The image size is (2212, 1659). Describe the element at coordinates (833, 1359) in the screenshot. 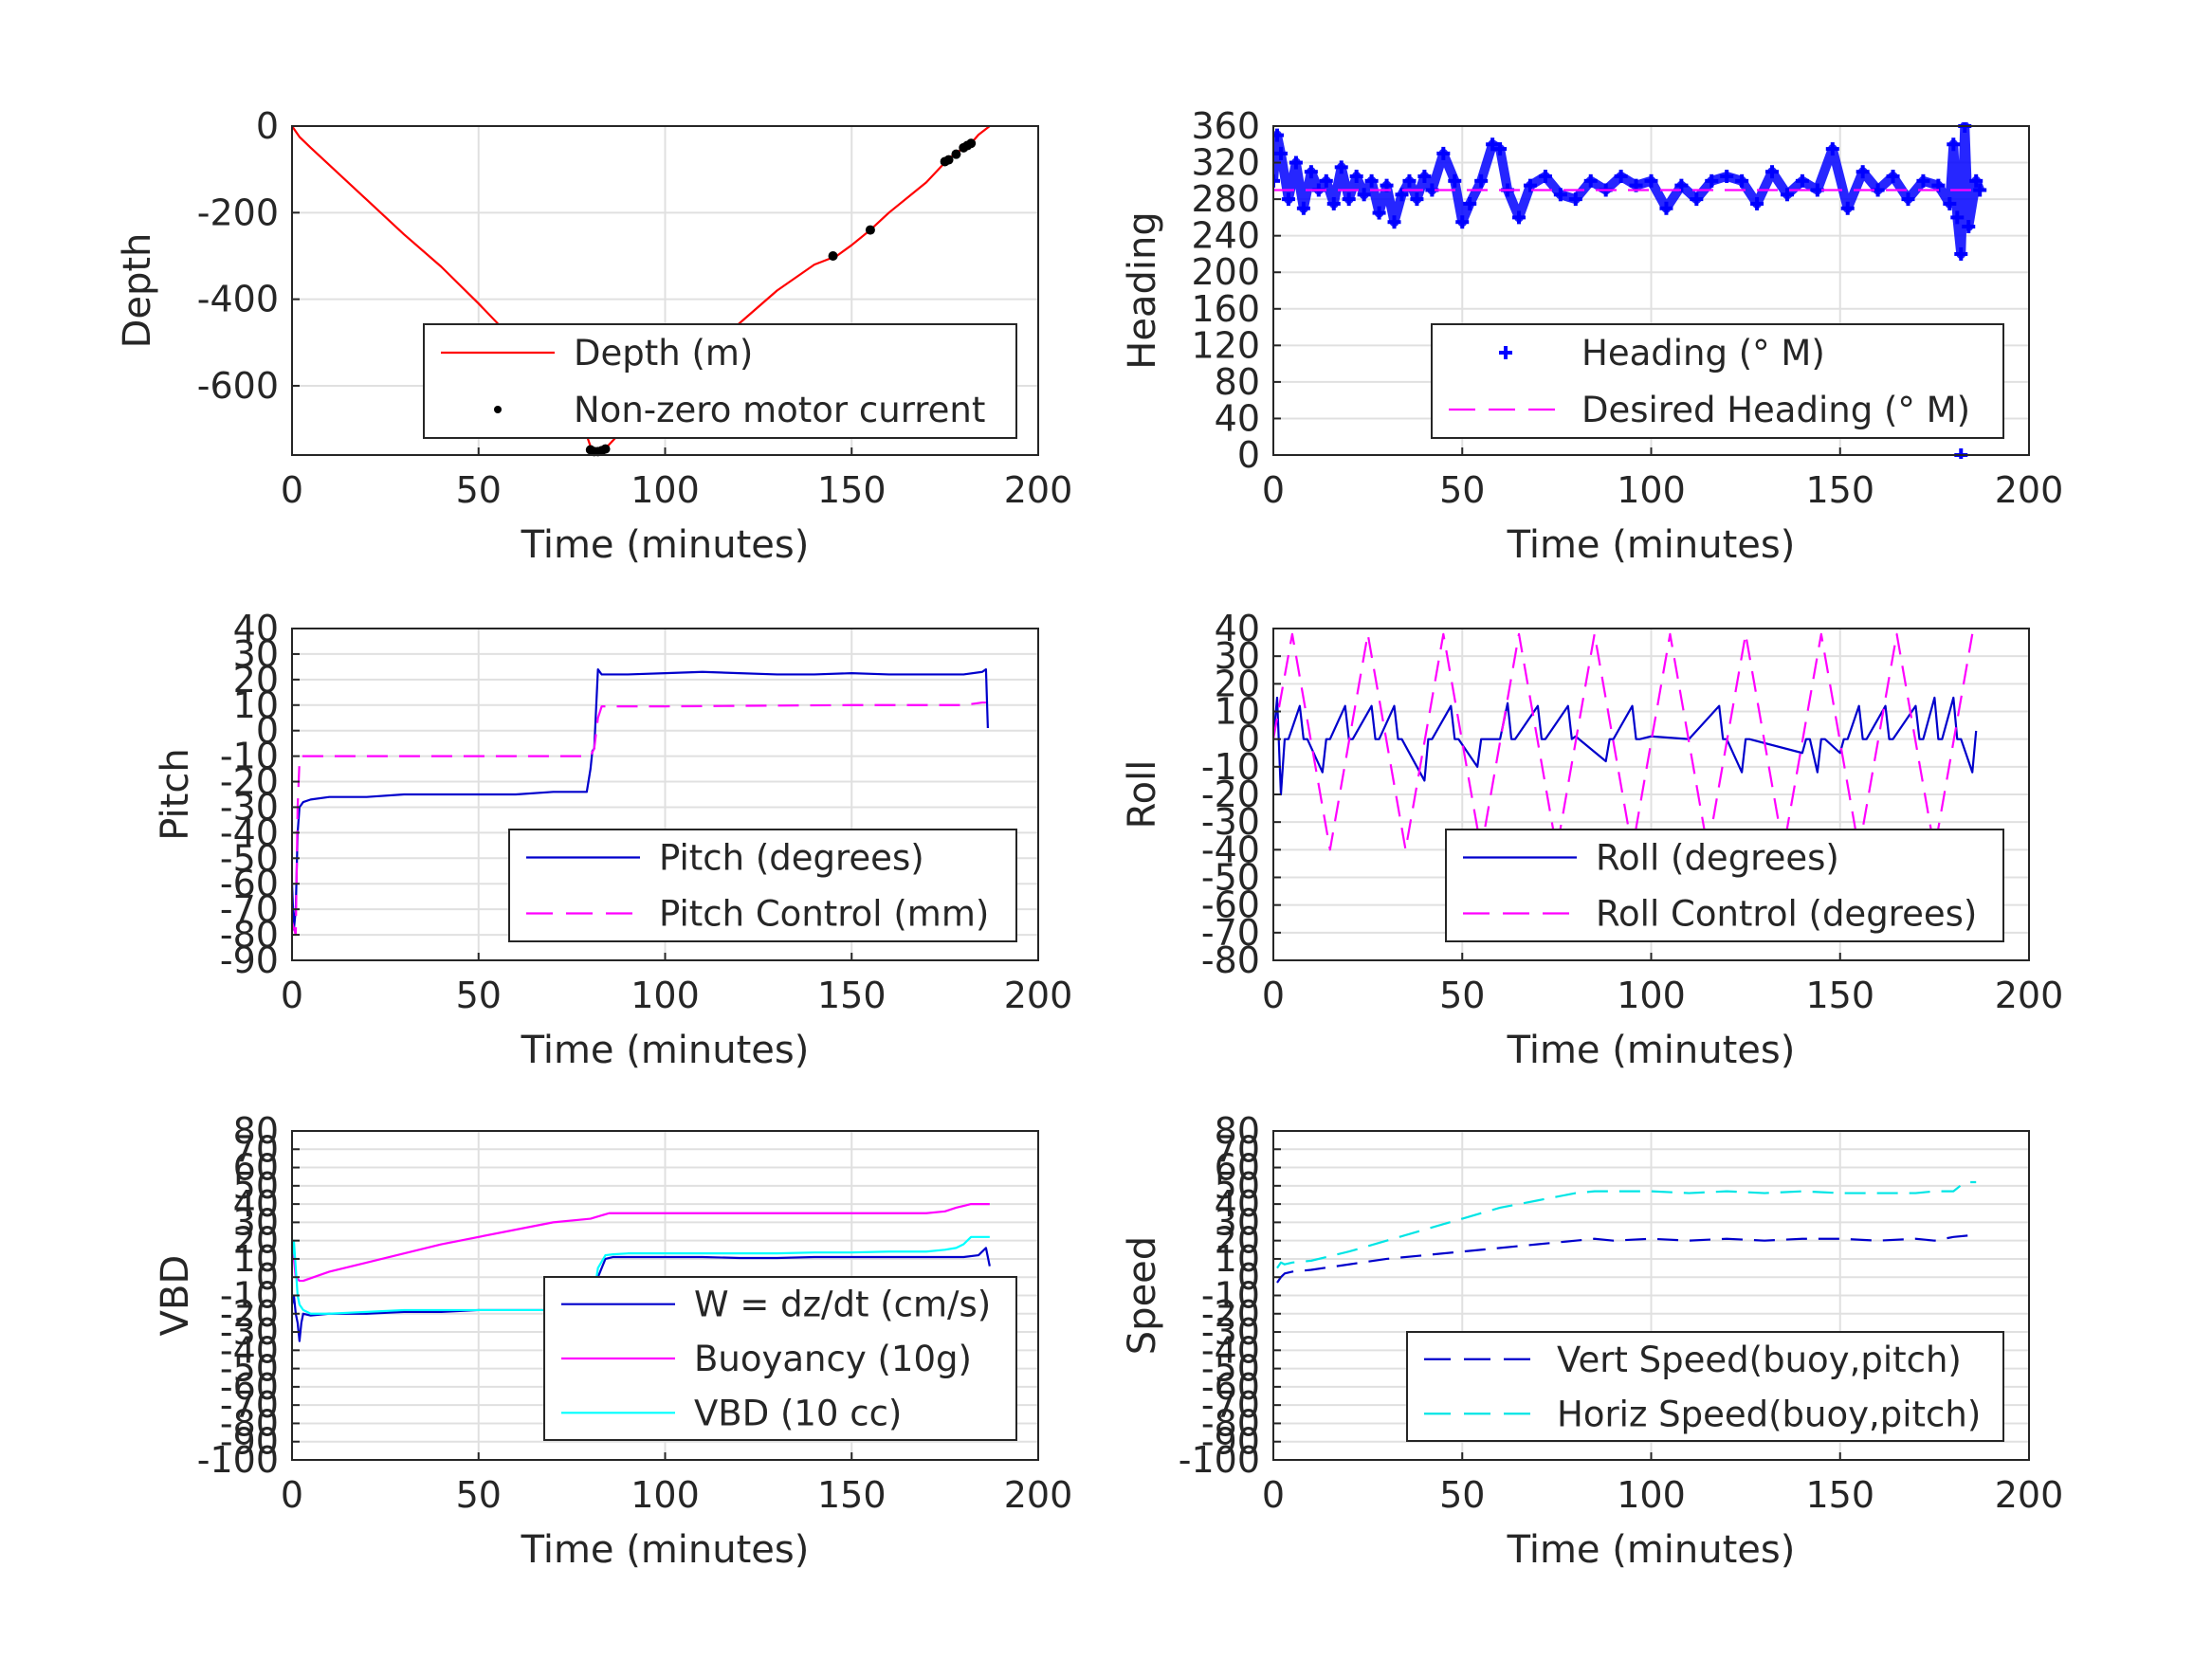

I see `legend-label: Buoyancy (10g)` at that location.